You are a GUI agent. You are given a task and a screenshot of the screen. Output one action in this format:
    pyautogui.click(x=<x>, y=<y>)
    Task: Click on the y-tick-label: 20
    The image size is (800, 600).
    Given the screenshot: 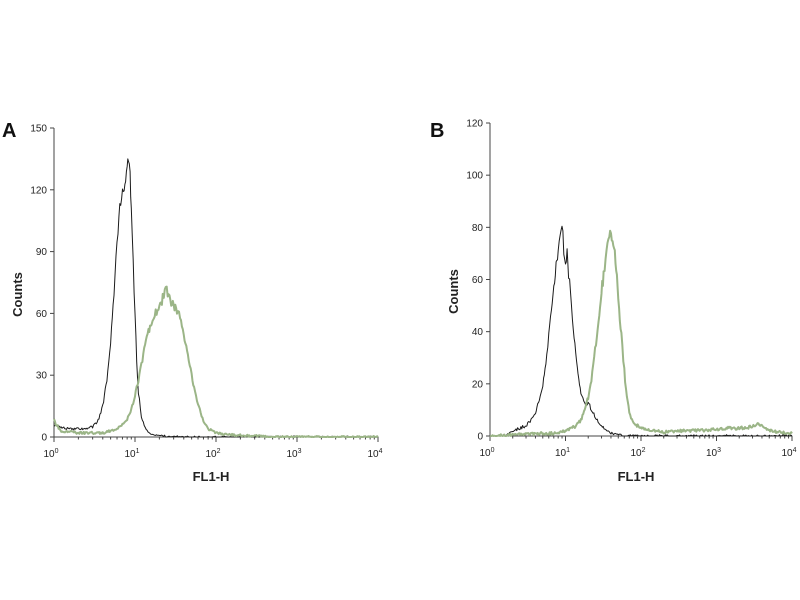 What is the action you would take?
    pyautogui.click(x=478, y=384)
    